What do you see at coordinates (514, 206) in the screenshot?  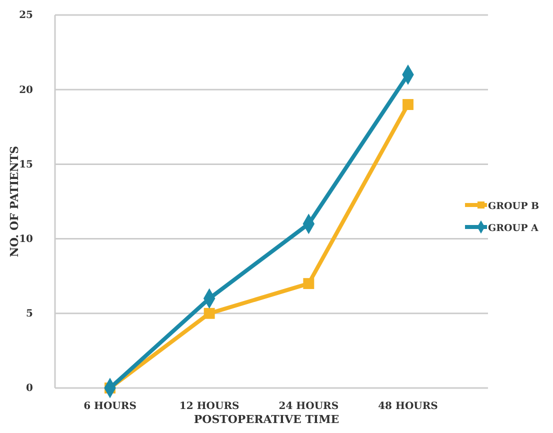 I see `legend-label: GROUP B` at bounding box center [514, 206].